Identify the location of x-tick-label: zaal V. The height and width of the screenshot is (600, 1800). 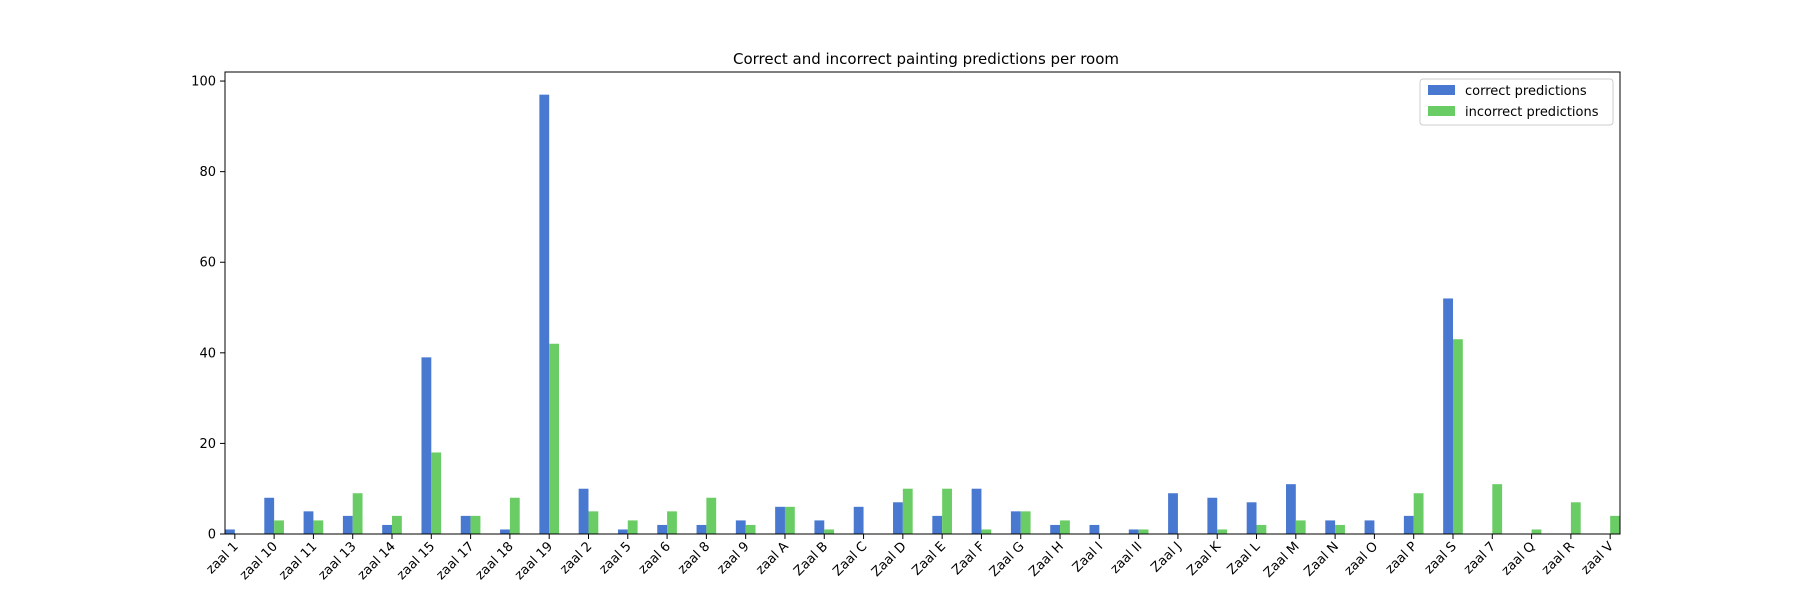
(1598, 558).